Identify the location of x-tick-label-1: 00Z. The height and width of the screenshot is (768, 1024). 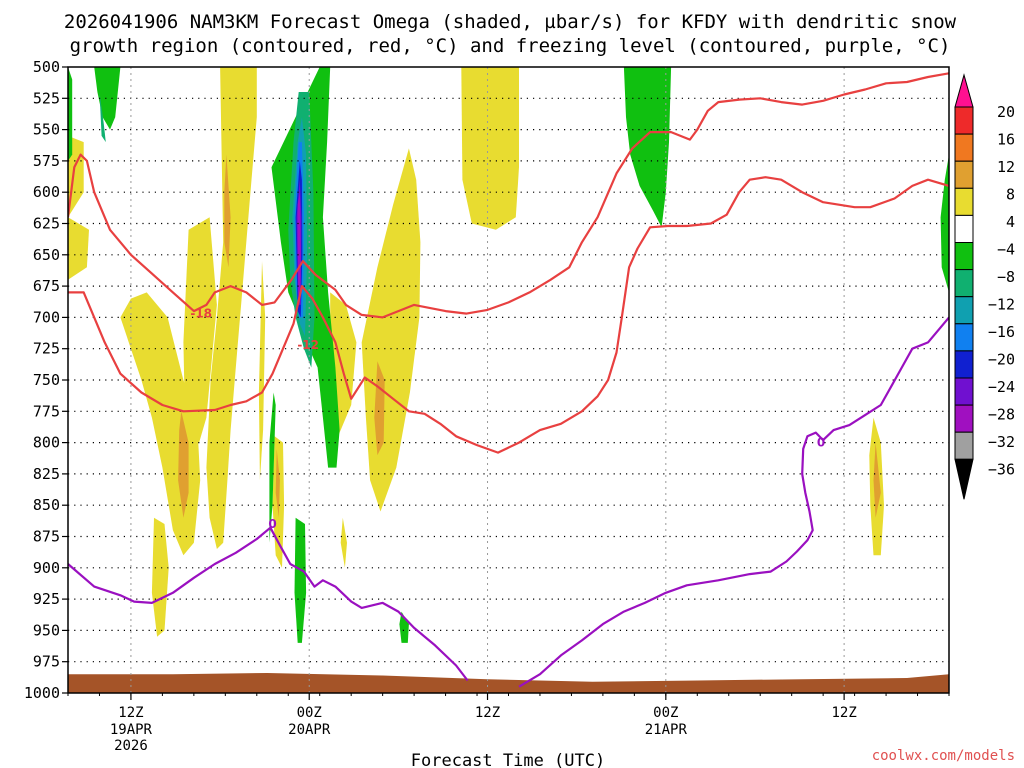
(309, 713).